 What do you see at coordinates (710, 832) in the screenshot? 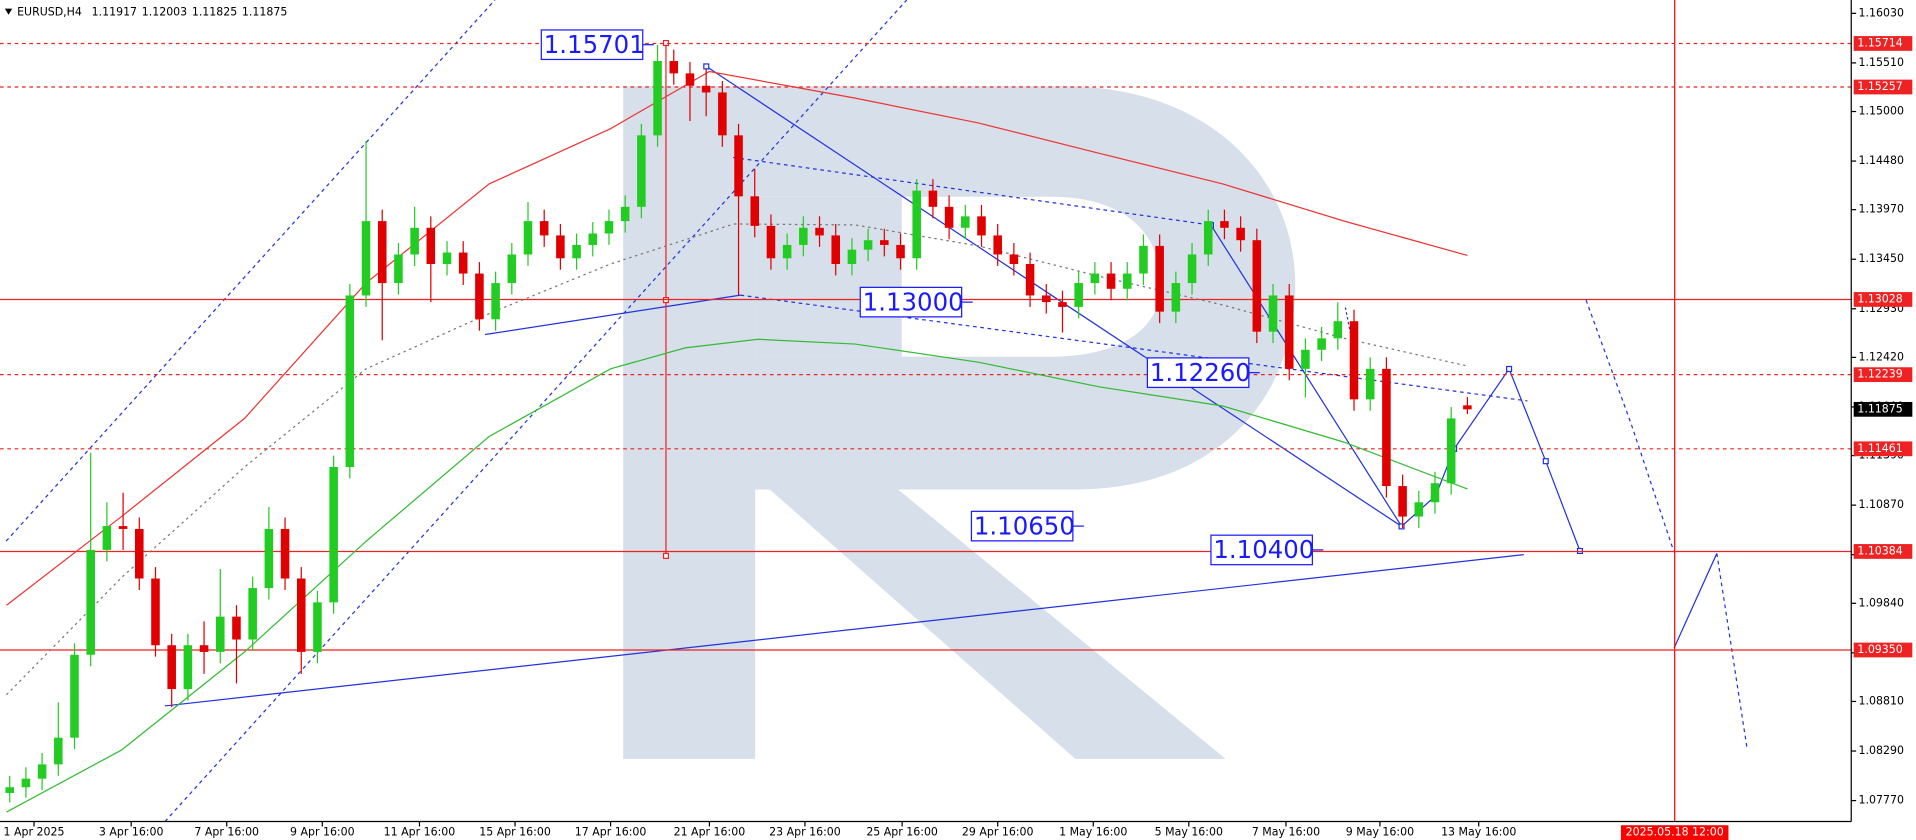
I see `x-tick-label: 21 Apr 16:00` at bounding box center [710, 832].